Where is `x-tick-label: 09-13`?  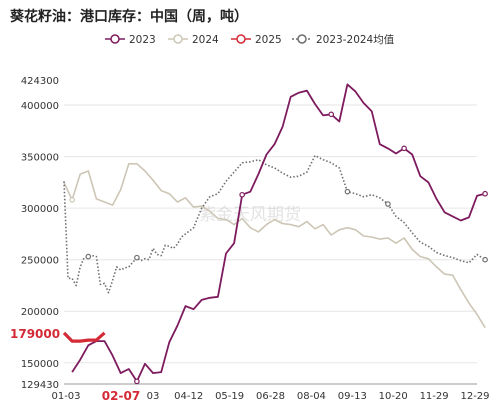
x-tick-label: 09-13 is located at coordinates (352, 396).